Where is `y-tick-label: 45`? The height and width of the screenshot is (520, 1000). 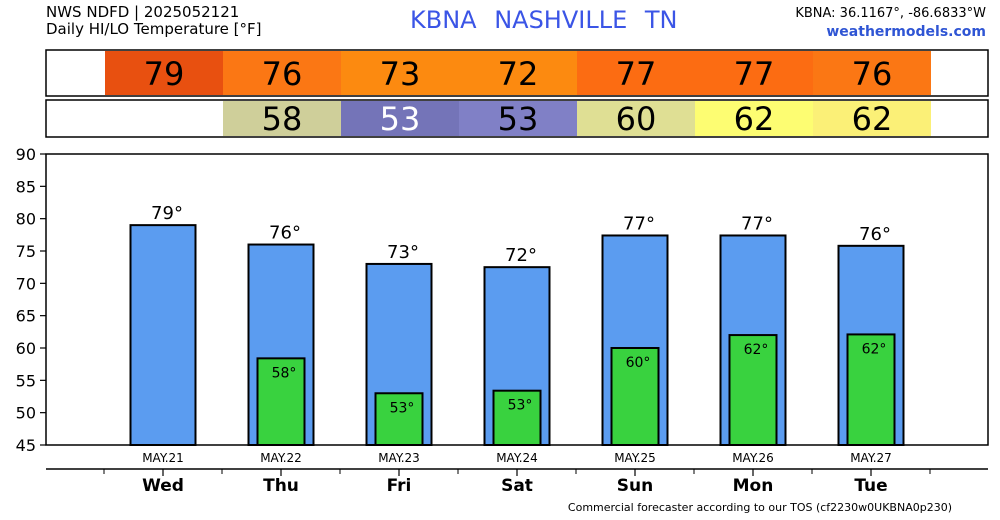 y-tick-label: 45 is located at coordinates (26, 445).